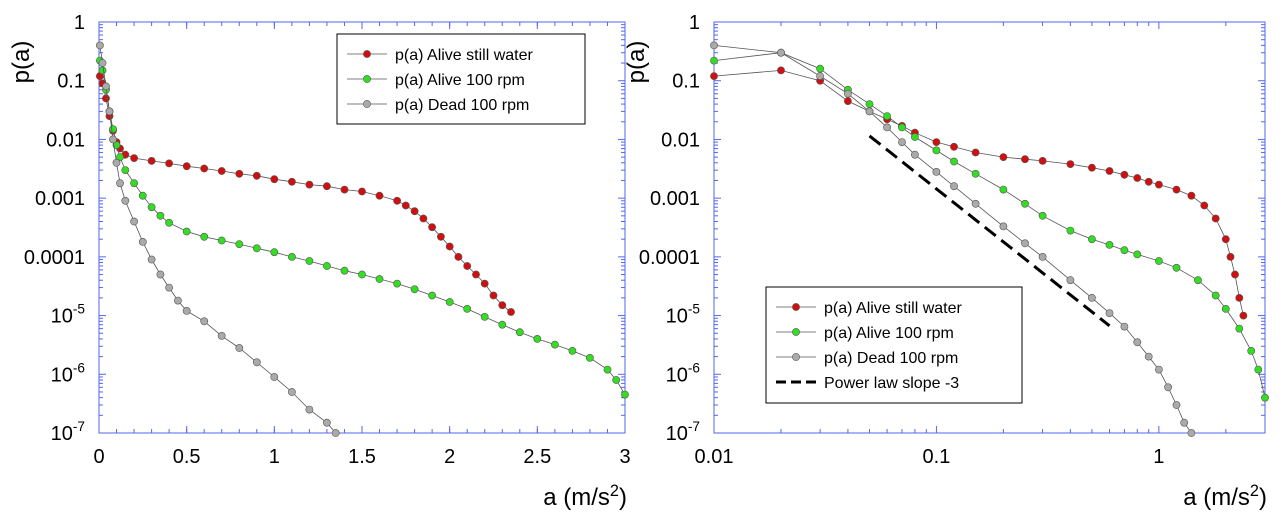 This screenshot has height=512, width=1287. What do you see at coordinates (894, 345) in the screenshot?
I see `legend-box` at bounding box center [894, 345].